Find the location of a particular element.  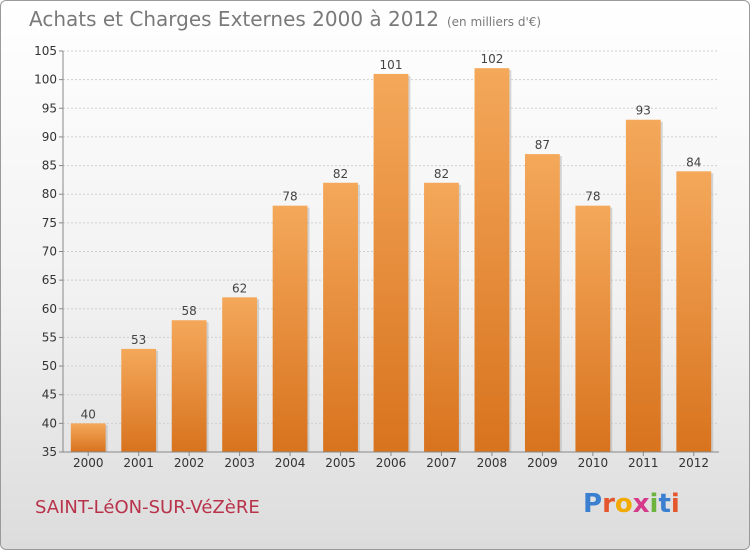

y-tick-label: 75 is located at coordinates (49, 223).